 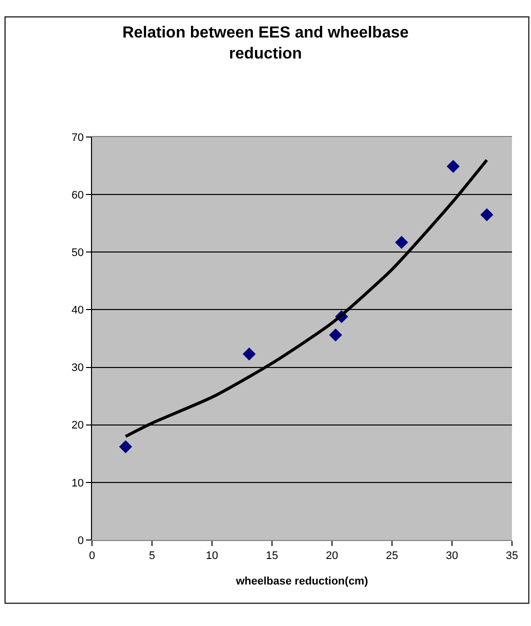 What do you see at coordinates (81, 540) in the screenshot?
I see `y-tick-label: 0` at bounding box center [81, 540].